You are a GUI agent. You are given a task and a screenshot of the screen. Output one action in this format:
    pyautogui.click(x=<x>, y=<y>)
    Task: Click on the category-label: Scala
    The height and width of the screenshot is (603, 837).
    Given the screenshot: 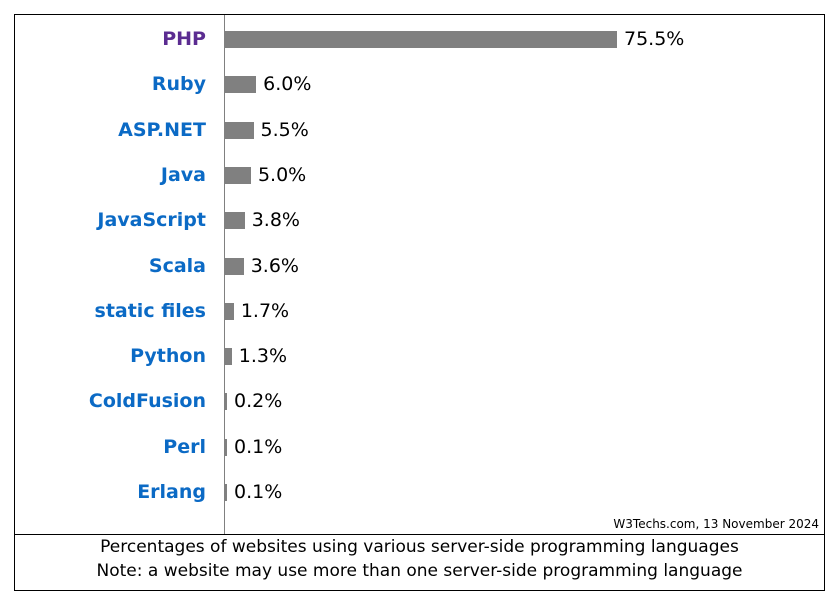 What is the action you would take?
    pyautogui.click(x=177, y=265)
    